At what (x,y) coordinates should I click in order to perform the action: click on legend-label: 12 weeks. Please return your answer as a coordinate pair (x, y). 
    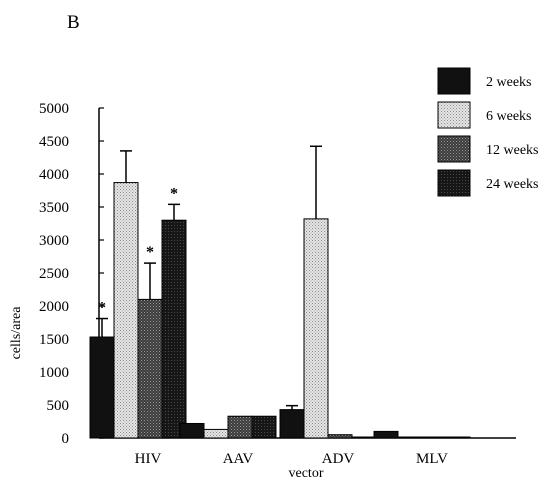
    Looking at the image, I should click on (512, 150).